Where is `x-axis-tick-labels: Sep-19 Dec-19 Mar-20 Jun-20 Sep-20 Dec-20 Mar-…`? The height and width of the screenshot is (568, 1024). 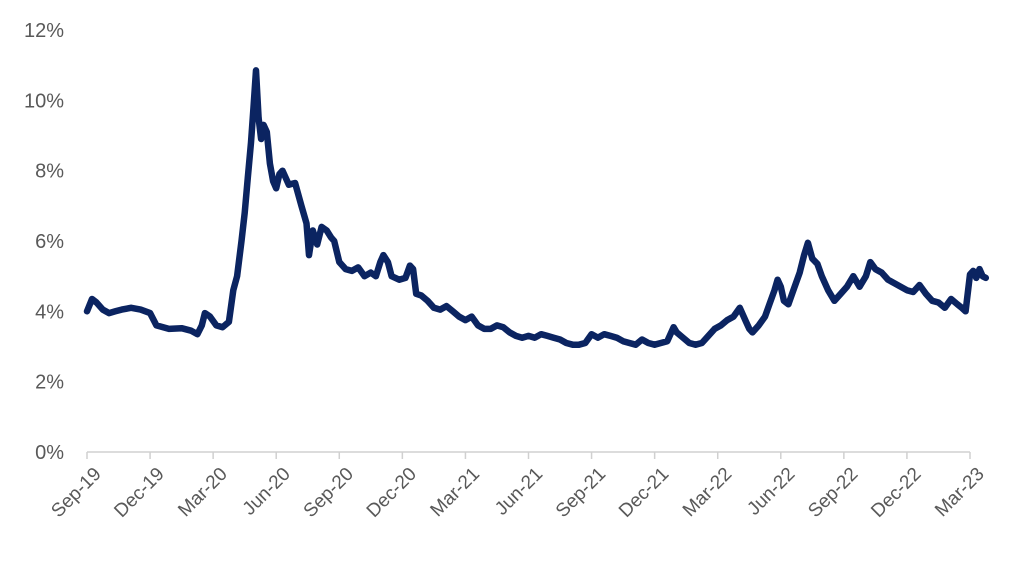
x-axis-tick-labels: Sep-19 Dec-19 Mar-20 Jun-20 Sep-20 Dec-20 Mar-… is located at coordinates (517, 493).